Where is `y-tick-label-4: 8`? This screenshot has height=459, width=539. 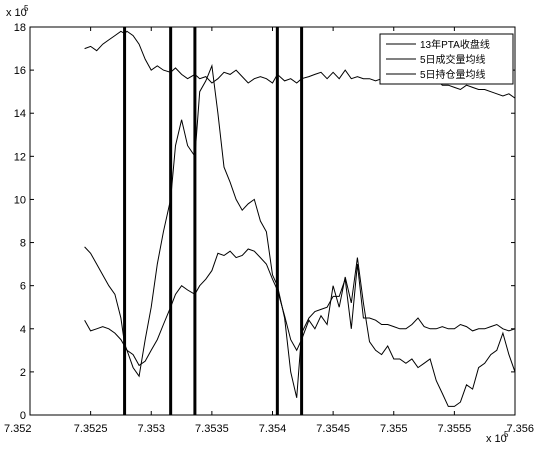
y-tick-label-4: 8 is located at coordinates (23, 244).